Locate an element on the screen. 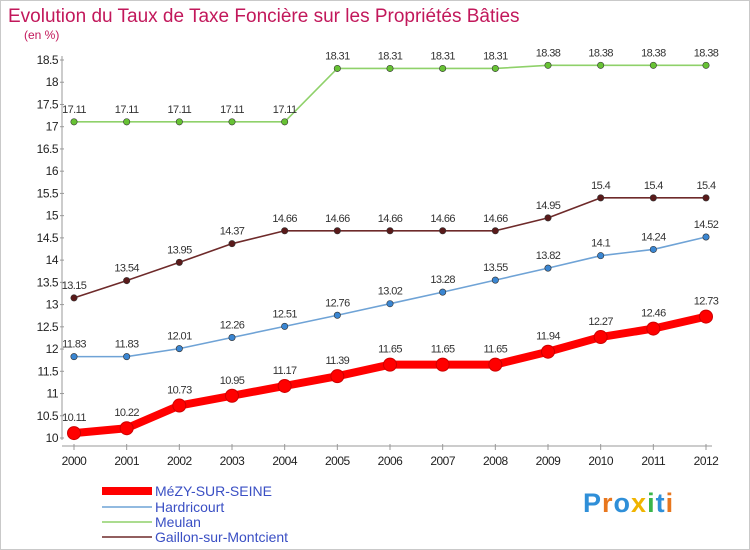 This screenshot has height=550, width=750. legend-label-1: Hardricourt is located at coordinates (189, 507).